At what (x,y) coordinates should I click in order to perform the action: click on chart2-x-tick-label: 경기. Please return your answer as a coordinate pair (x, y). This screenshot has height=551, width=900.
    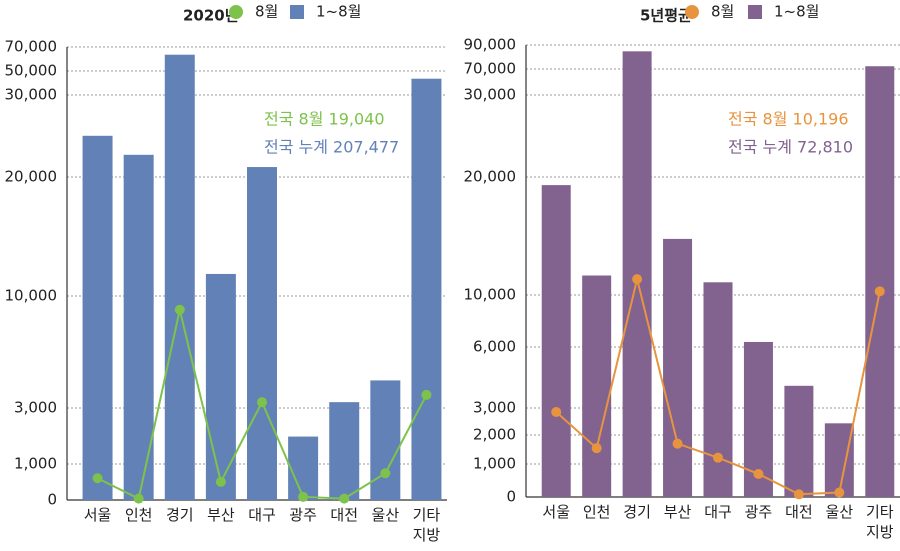
    Looking at the image, I should click on (637, 512).